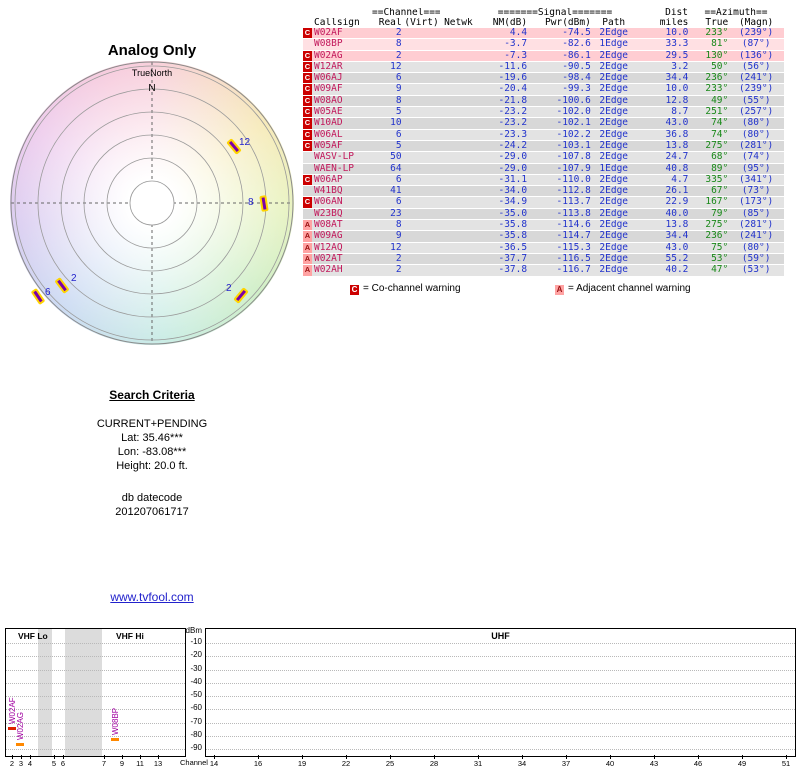  I want to click on power-cell: -114.7, so click(573, 236).